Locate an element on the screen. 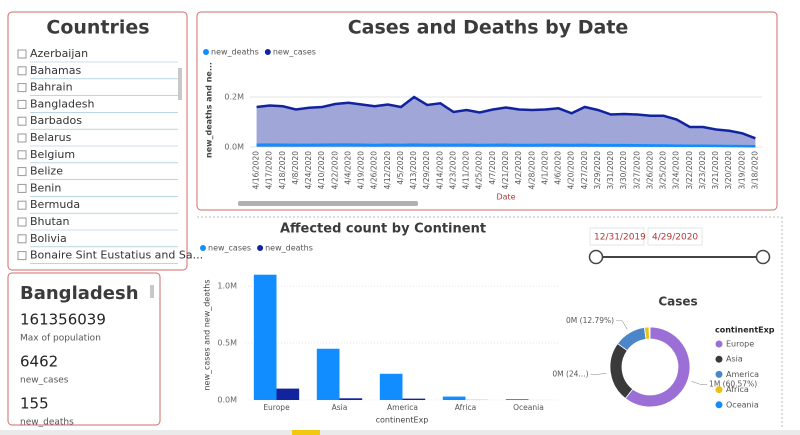 The image size is (800, 435). x-tick-label: 4/13/2020 is located at coordinates (413, 170).